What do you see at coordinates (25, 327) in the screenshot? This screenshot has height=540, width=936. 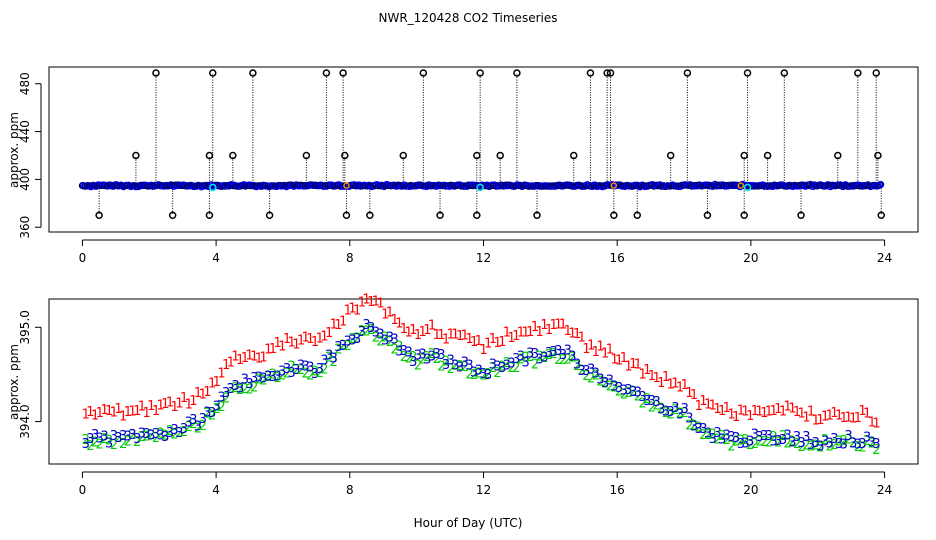 I see `bottom-y-tick-label: 395.0` at bounding box center [25, 327].